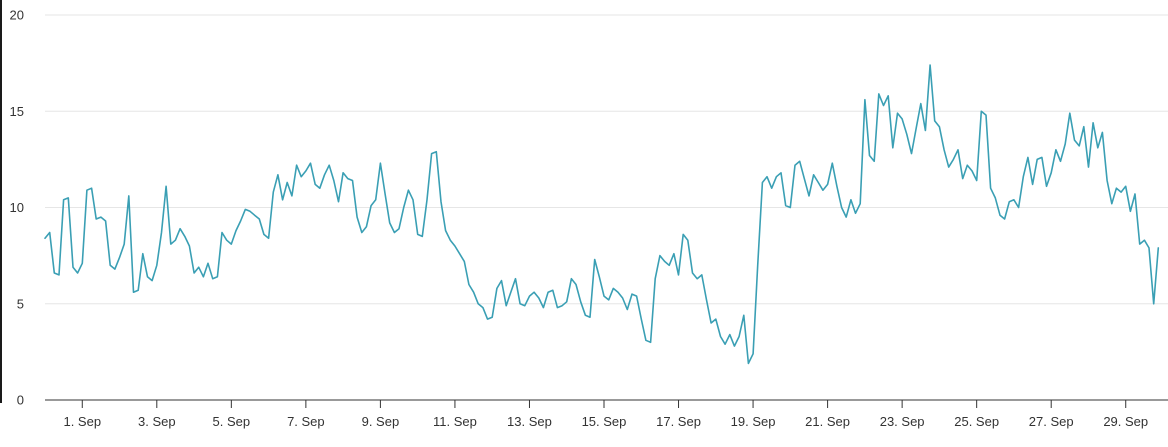 The image size is (1168, 447). Describe the element at coordinates (20, 400) in the screenshot. I see `y-axis-label: 0` at that location.